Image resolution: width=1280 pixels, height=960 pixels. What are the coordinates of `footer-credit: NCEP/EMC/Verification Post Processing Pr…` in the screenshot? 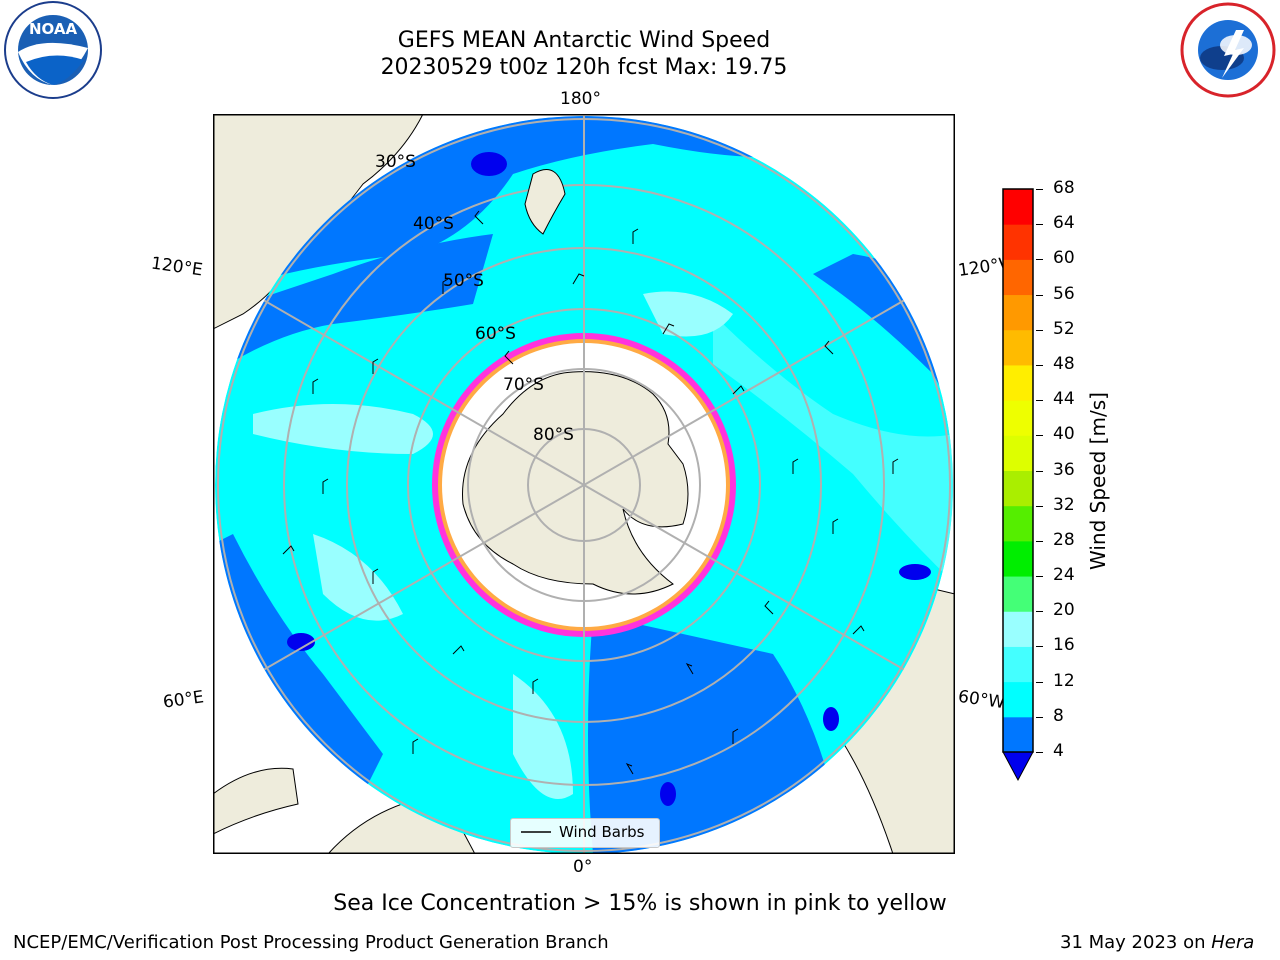 It's located at (311, 942).